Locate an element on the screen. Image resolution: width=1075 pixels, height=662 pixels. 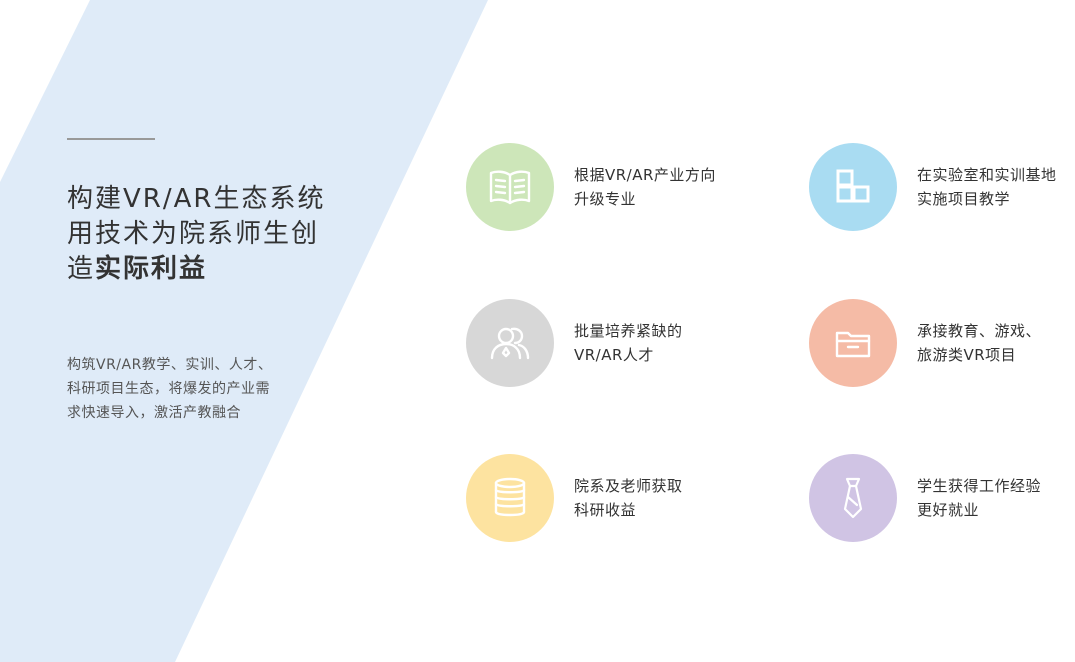
people-icon is located at coordinates (510, 343).